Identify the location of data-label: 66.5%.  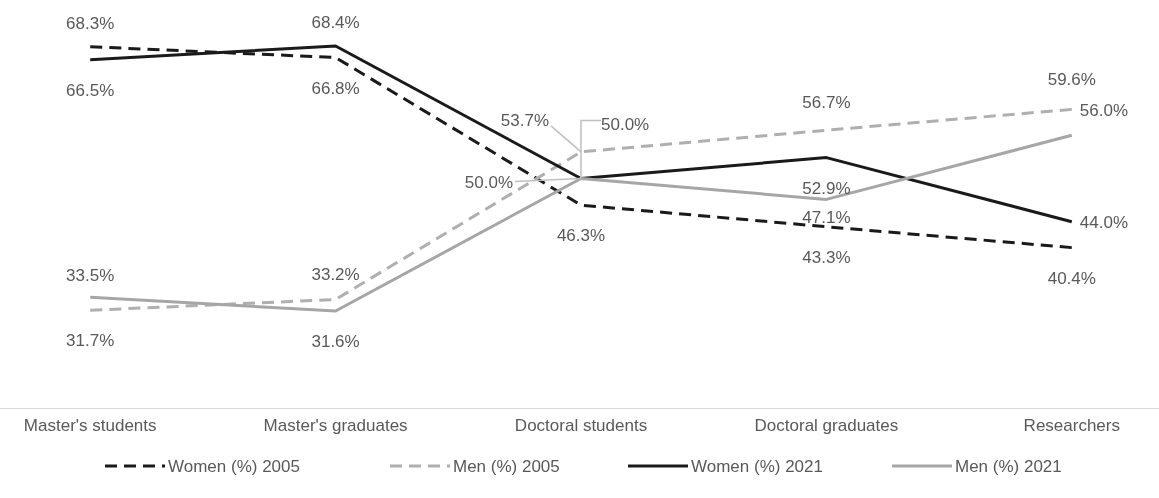
(90, 90).